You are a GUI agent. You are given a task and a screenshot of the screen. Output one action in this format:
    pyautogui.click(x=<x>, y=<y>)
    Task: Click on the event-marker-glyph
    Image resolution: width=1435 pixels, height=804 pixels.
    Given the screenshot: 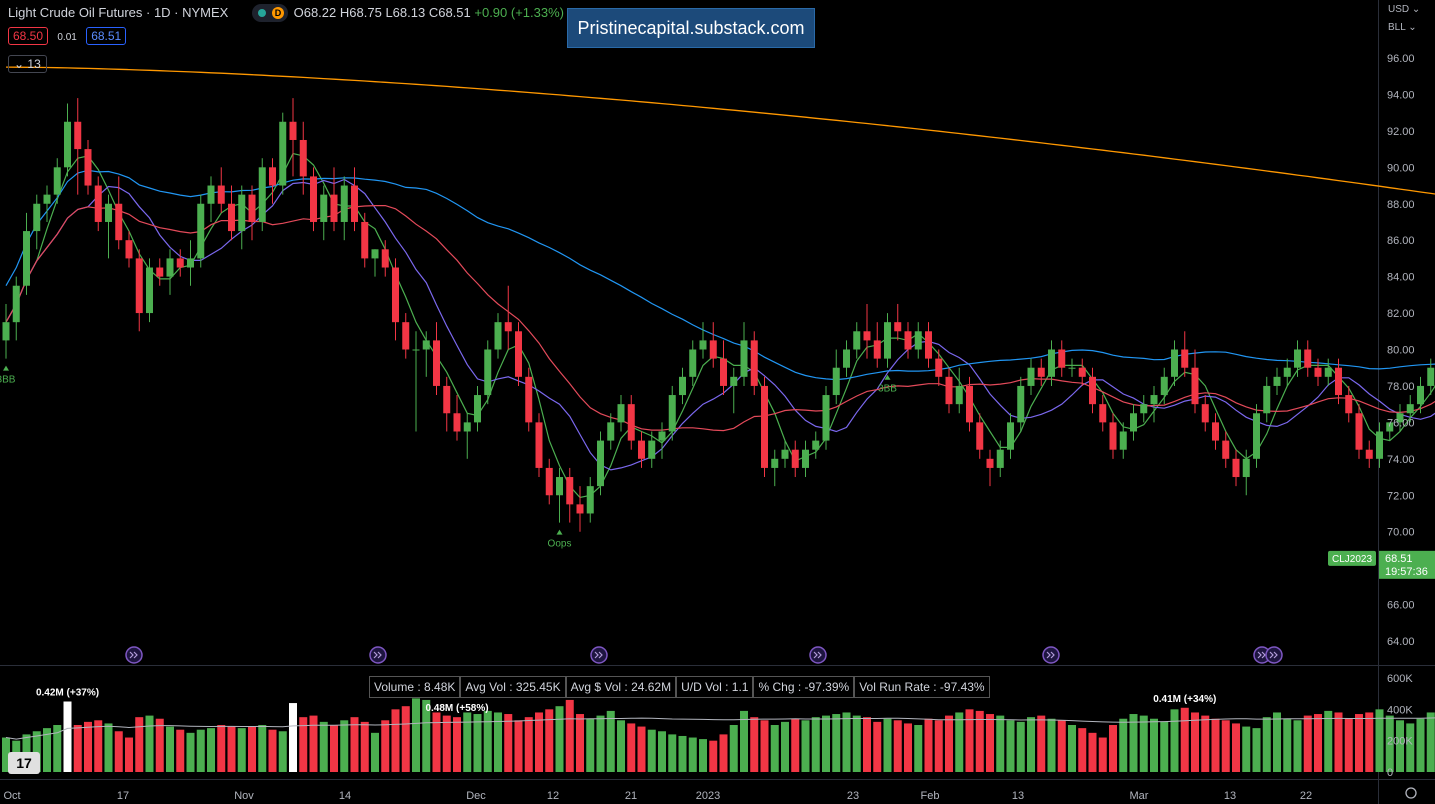 What is the action you would take?
    pyautogui.click(x=133, y=655)
    